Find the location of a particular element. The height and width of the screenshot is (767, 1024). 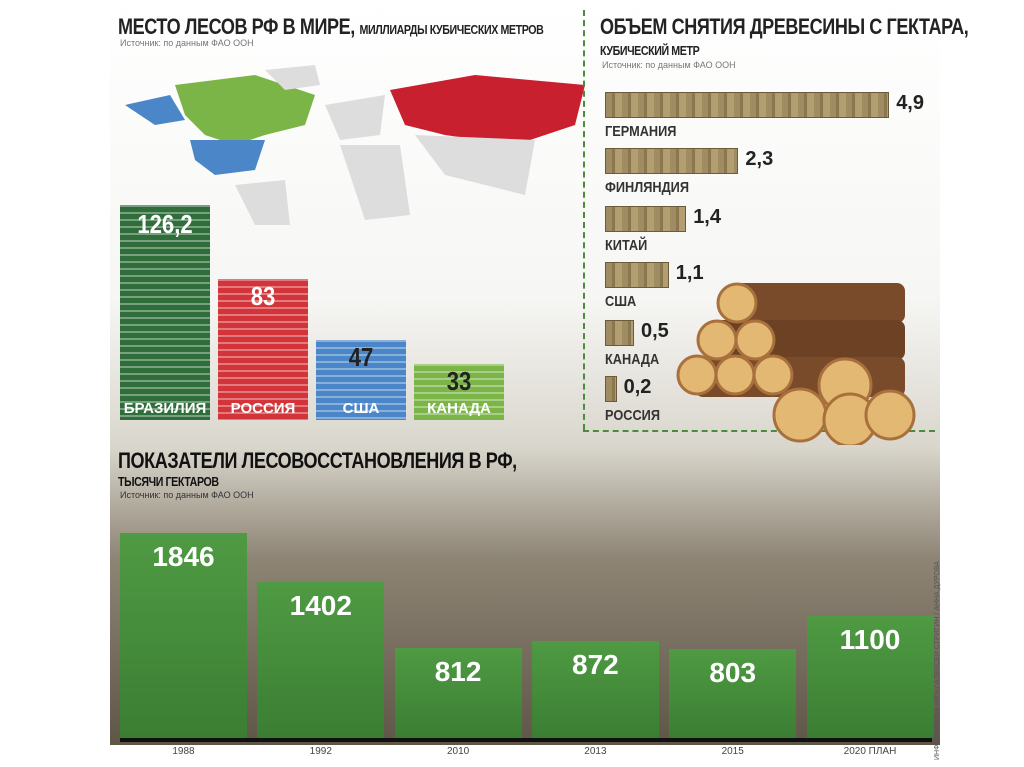

bar-value: 1402 is located at coordinates (320, 606).